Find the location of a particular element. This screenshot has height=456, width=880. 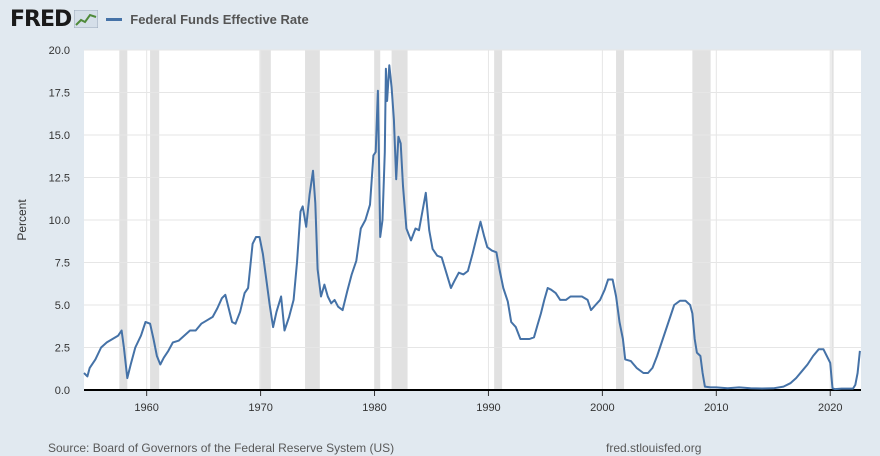

header: FRED Federal Funds Effective Rate is located at coordinates (159, 19).